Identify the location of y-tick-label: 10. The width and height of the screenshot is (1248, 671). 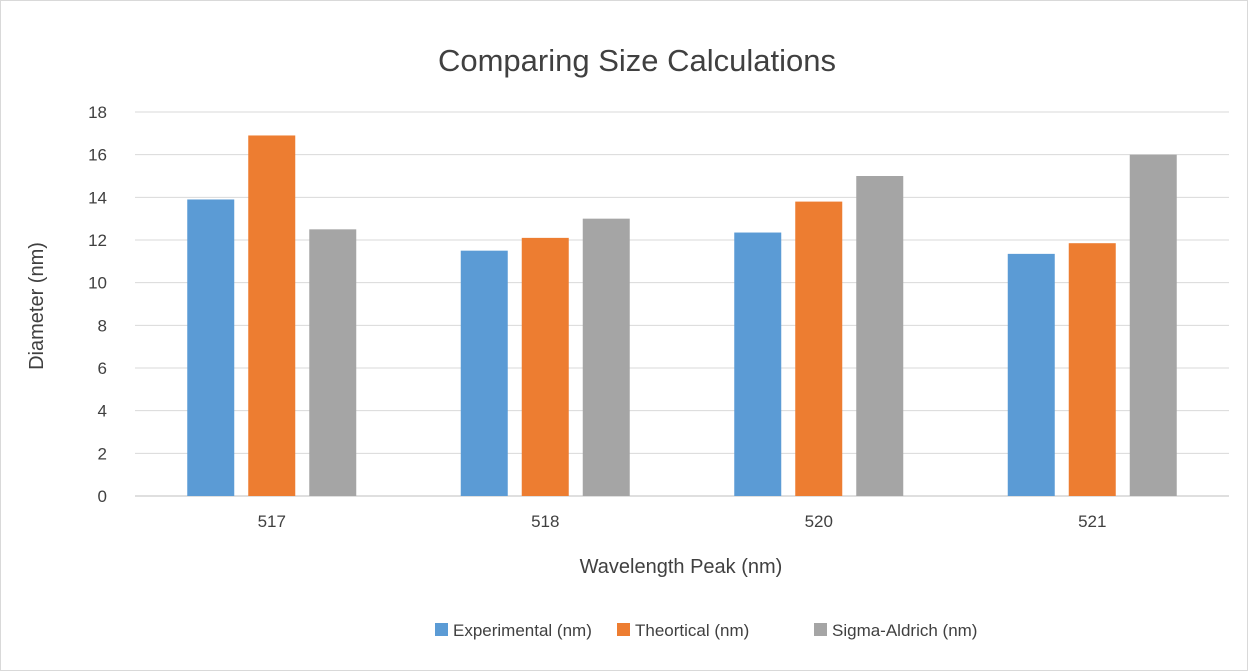
(97, 283).